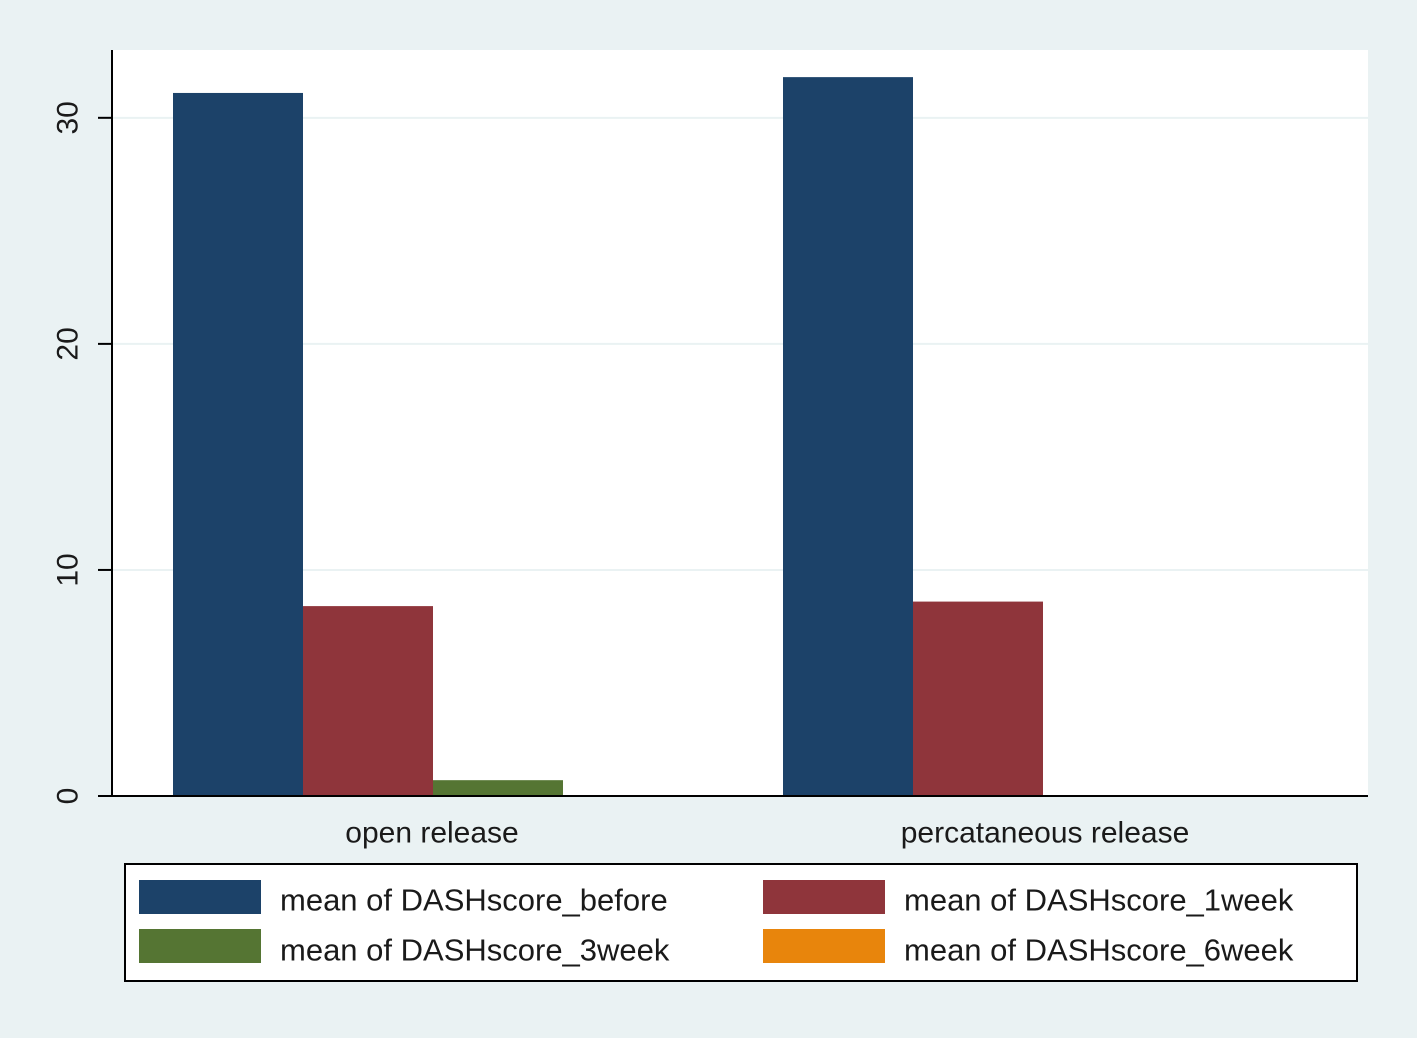 This screenshot has width=1417, height=1043. What do you see at coordinates (1099, 950) in the screenshot?
I see `legend-label: mean of DASHscore_6week` at bounding box center [1099, 950].